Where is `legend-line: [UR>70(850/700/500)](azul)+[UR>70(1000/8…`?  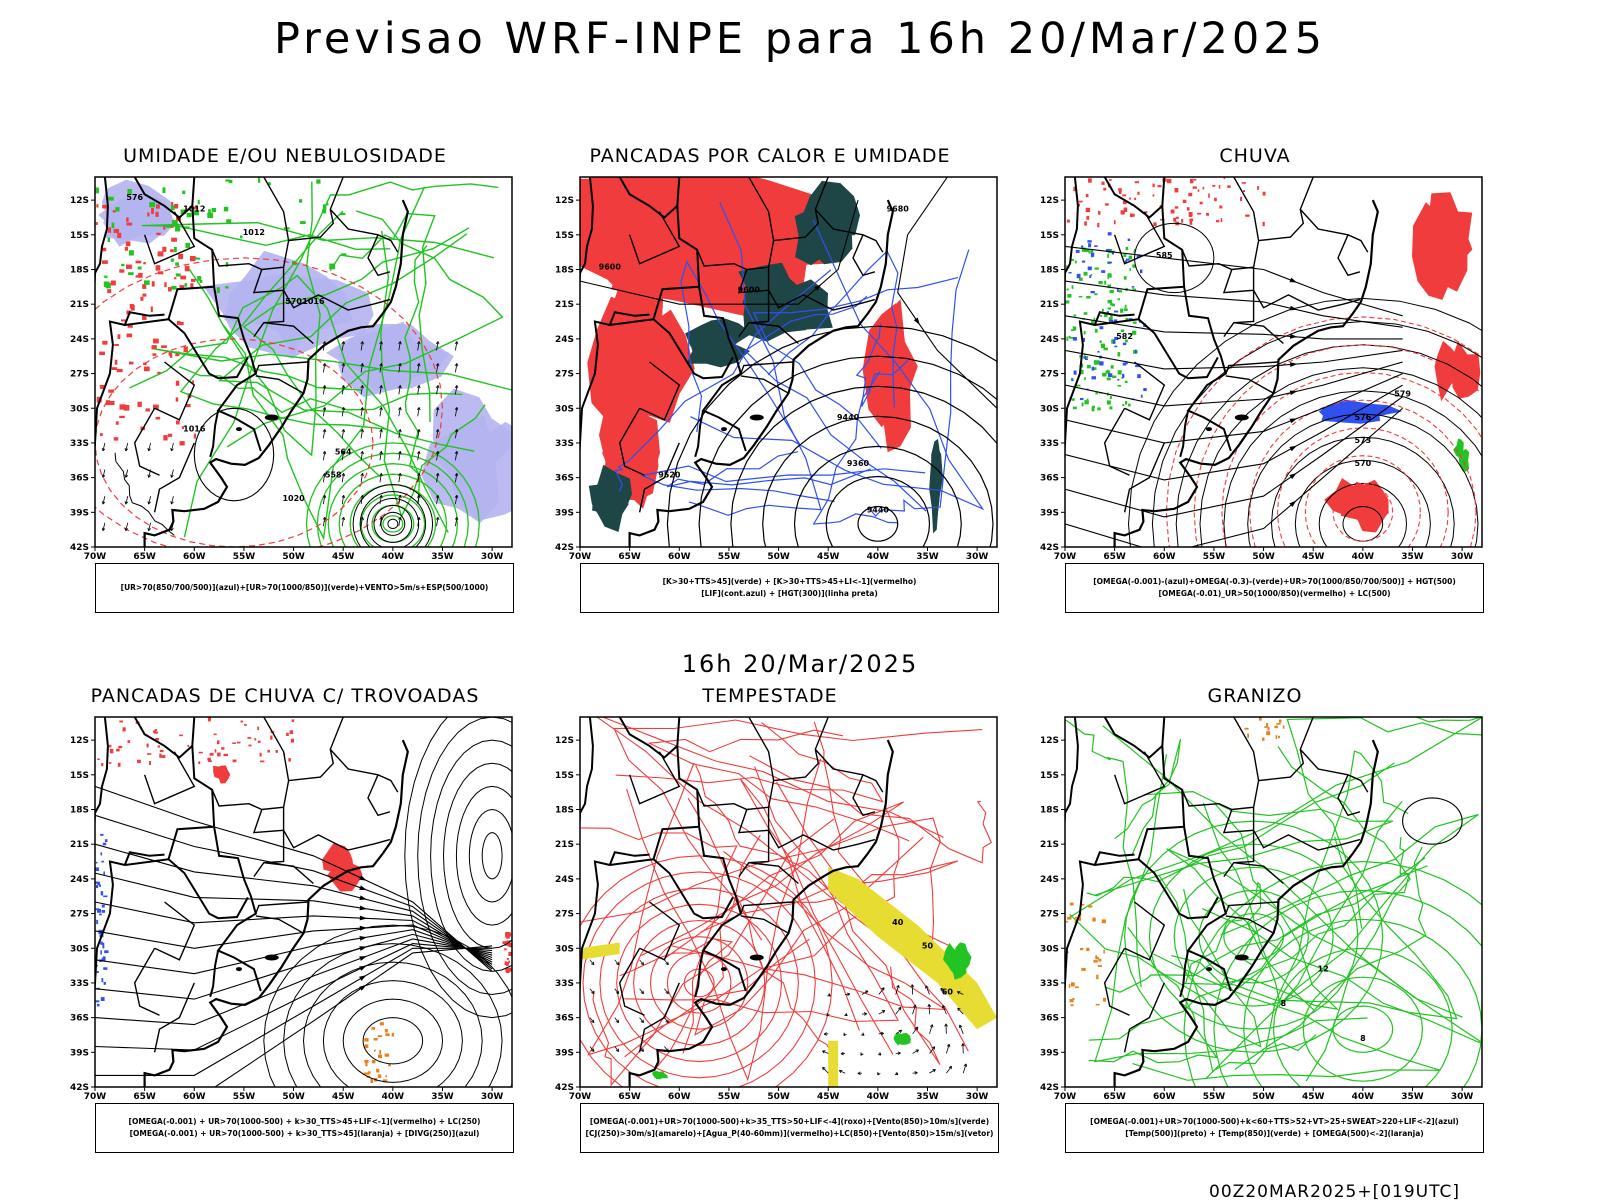 legend-line: [UR>70(850/700/500)](azul)+[UR>70(1000/8… is located at coordinates (304, 588).